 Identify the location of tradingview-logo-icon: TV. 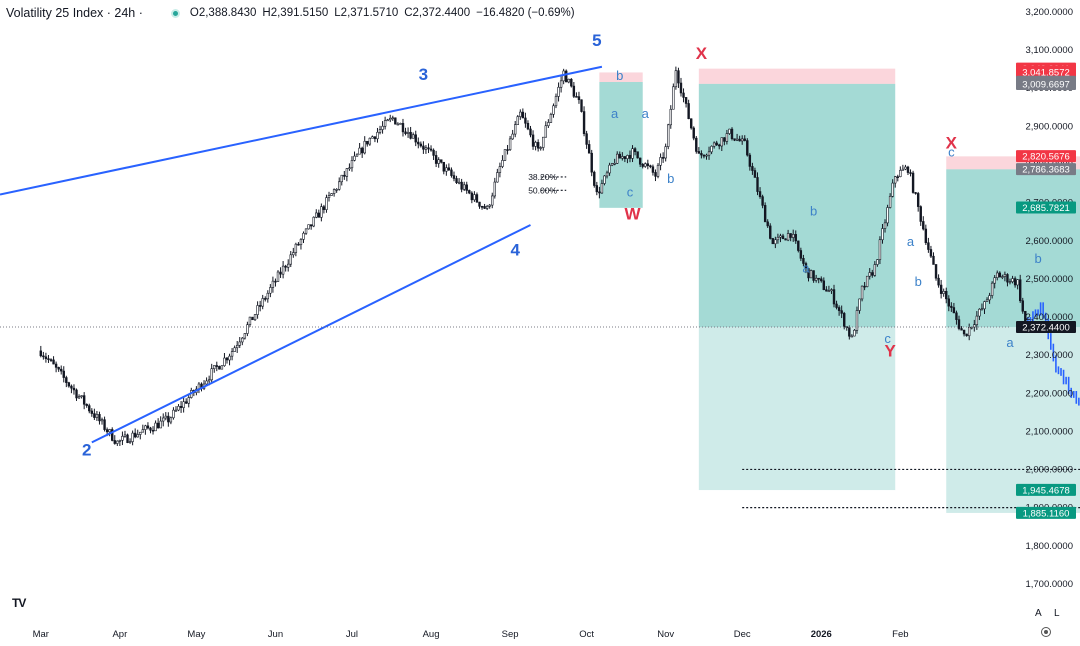
(19, 603).